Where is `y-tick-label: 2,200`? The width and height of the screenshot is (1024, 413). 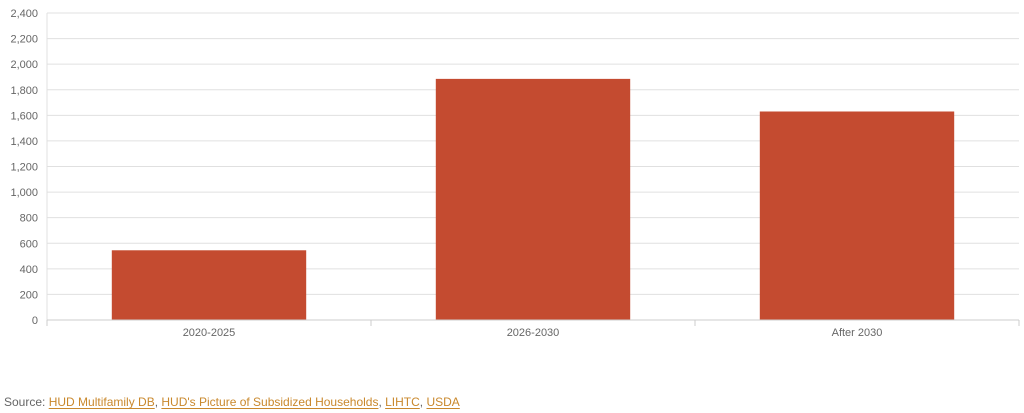
y-tick-label: 2,200 is located at coordinates (24, 40).